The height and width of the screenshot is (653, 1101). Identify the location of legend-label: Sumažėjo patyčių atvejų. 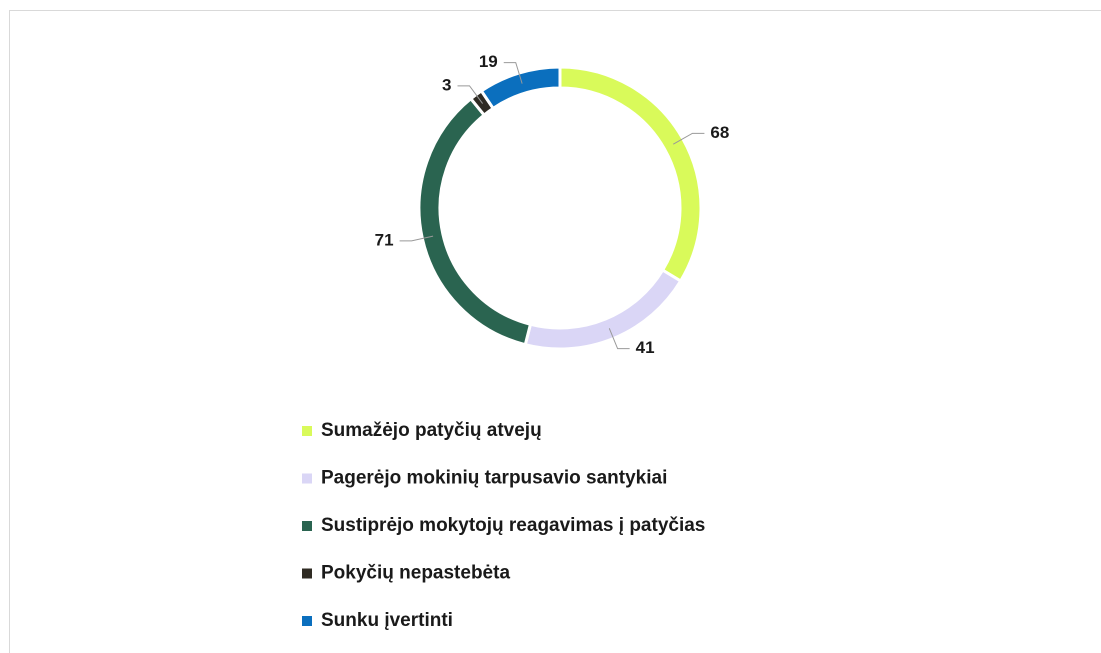
(431, 430).